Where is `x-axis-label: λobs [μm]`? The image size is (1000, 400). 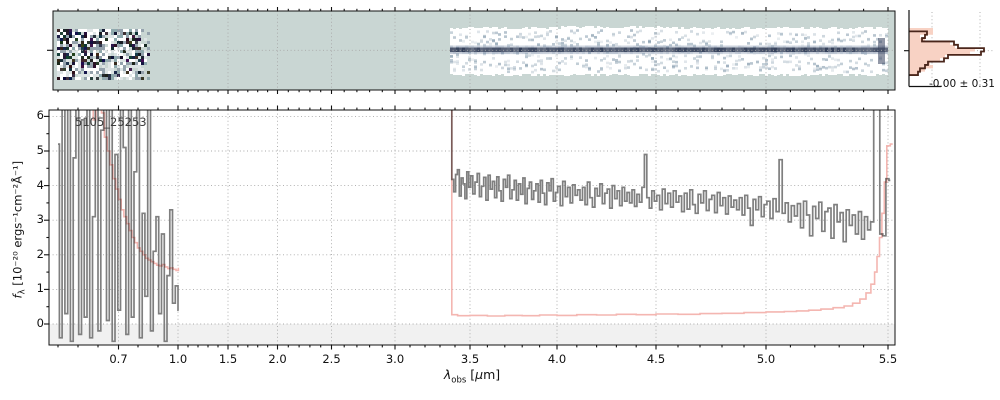 x-axis-label: λobs [μm] is located at coordinates (472, 376).